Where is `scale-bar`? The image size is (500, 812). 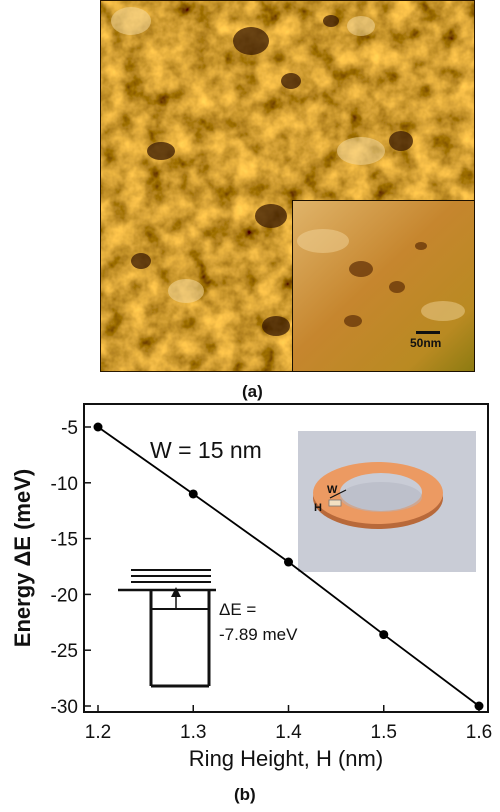 scale-bar is located at coordinates (428, 332).